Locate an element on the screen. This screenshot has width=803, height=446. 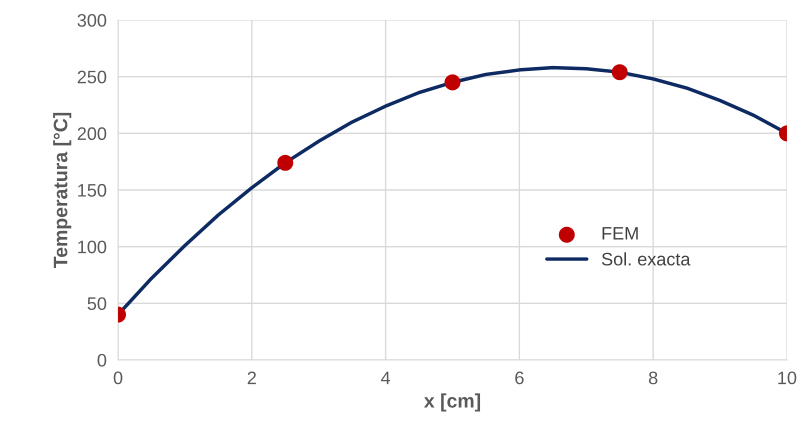
x-tick-label: 10 is located at coordinates (787, 378).